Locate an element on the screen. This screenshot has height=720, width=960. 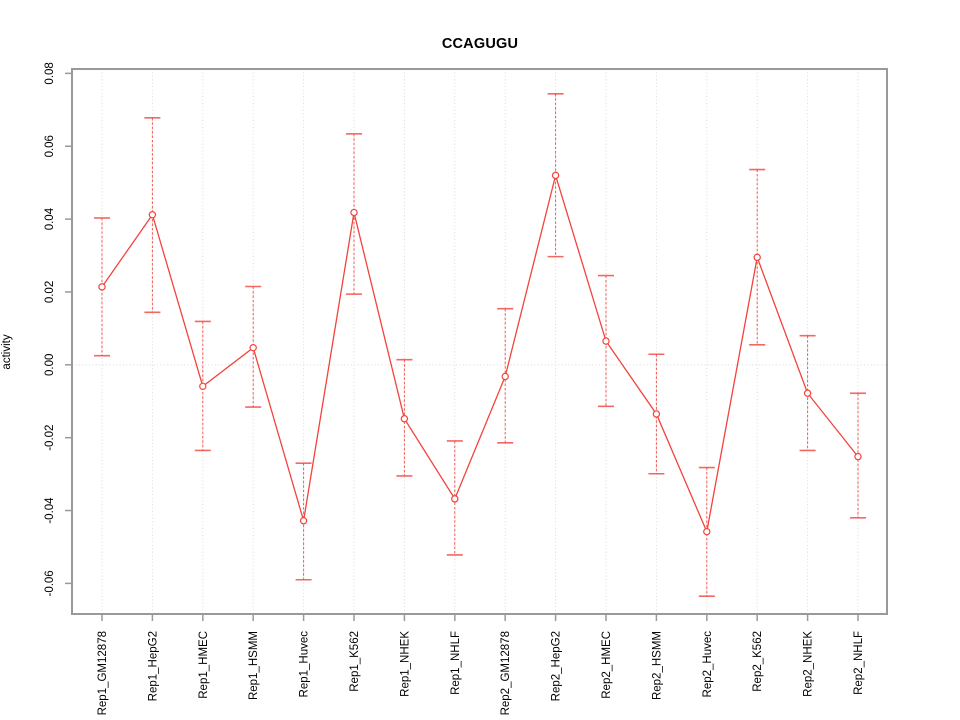
y-tick-label: 0.08 is located at coordinates (50, 73).